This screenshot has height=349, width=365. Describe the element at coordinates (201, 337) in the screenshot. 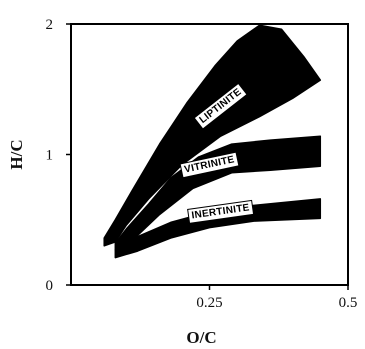

I see `x-axis-title: O/C` at that location.